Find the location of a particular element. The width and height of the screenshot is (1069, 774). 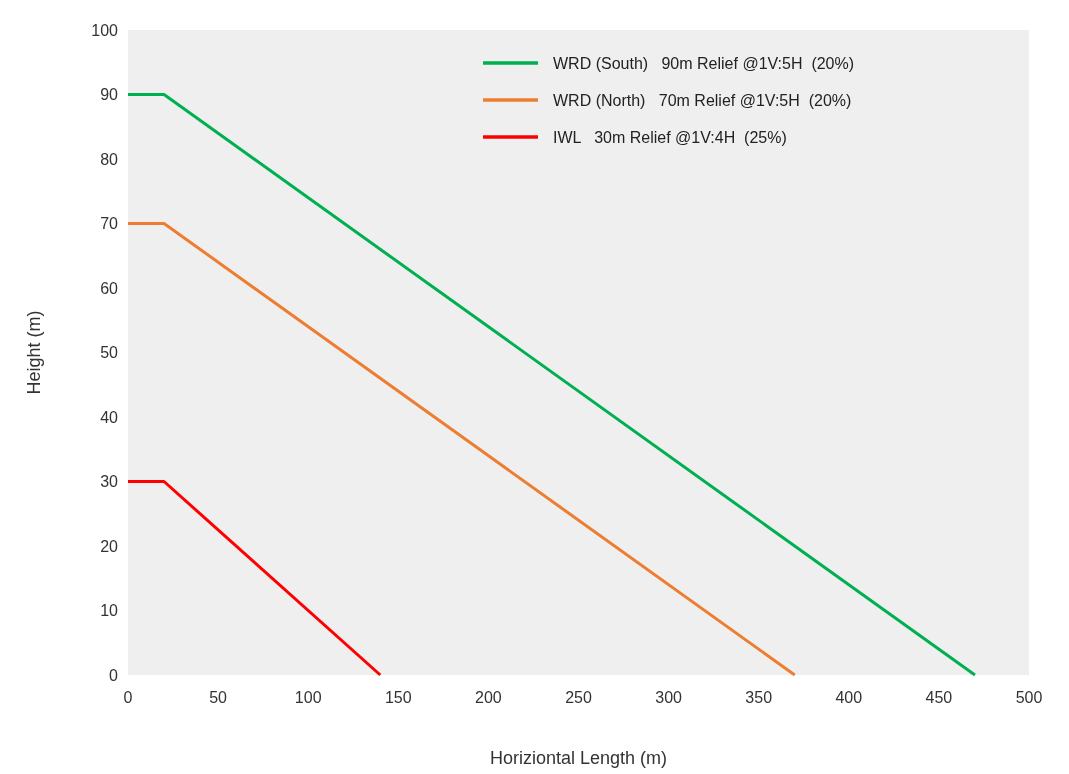

x-tick-label: 450 is located at coordinates (939, 697).